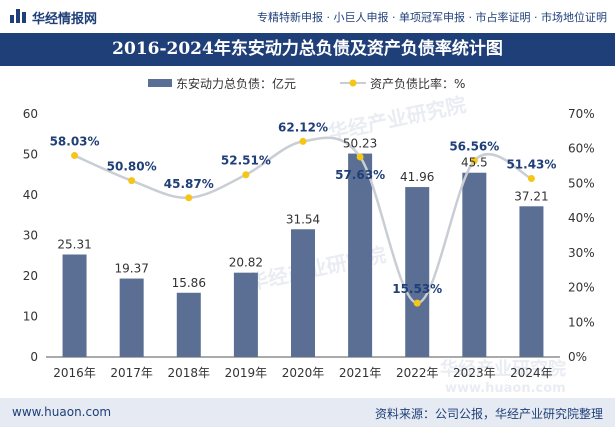 The image size is (615, 427). What do you see at coordinates (306, 83) in the screenshot?
I see `legend: 东安动力总负债：亿元 资产负债比率：%` at bounding box center [306, 83].